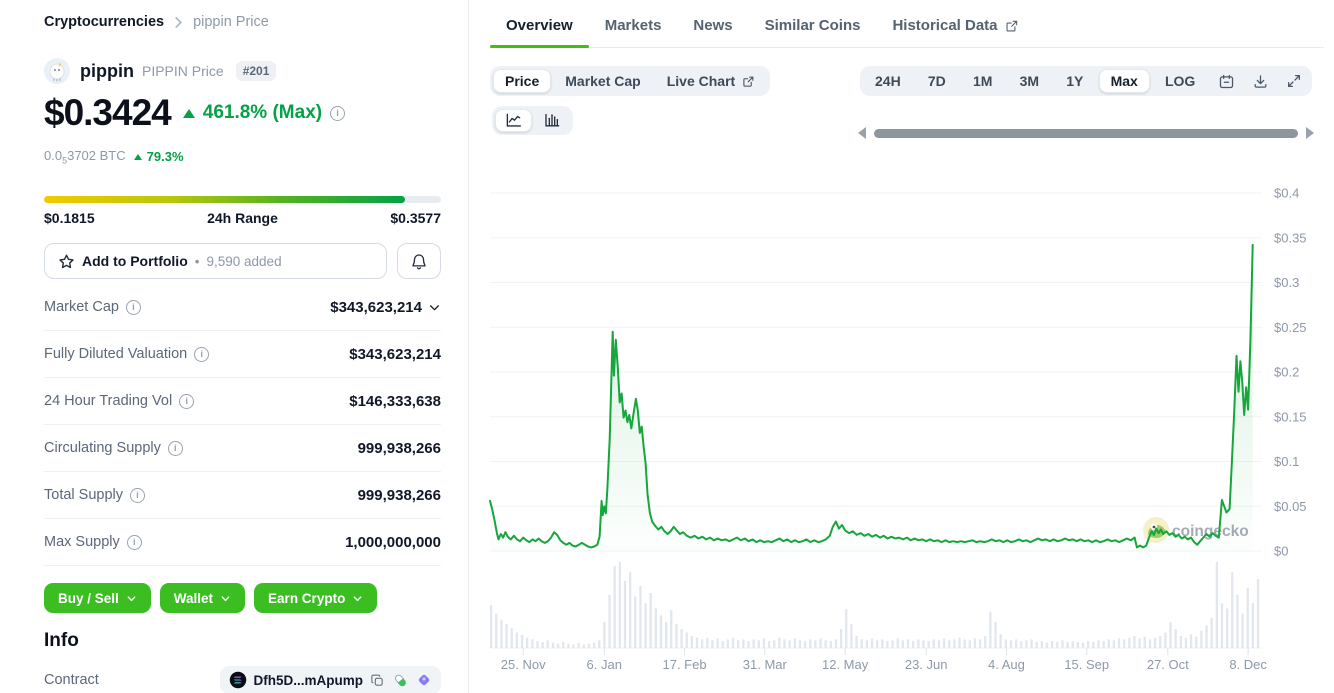 The width and height of the screenshot is (1334, 693). I want to click on x-axis-label: 6. Jan, so click(604, 664).